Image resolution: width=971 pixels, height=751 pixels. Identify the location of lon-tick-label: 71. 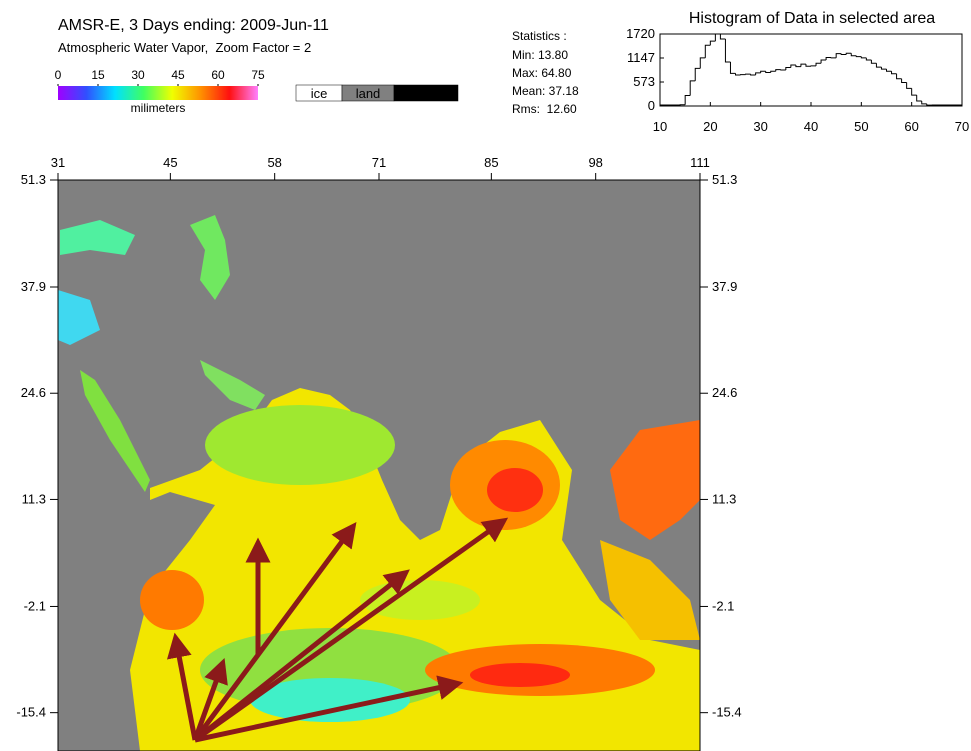
(379, 162).